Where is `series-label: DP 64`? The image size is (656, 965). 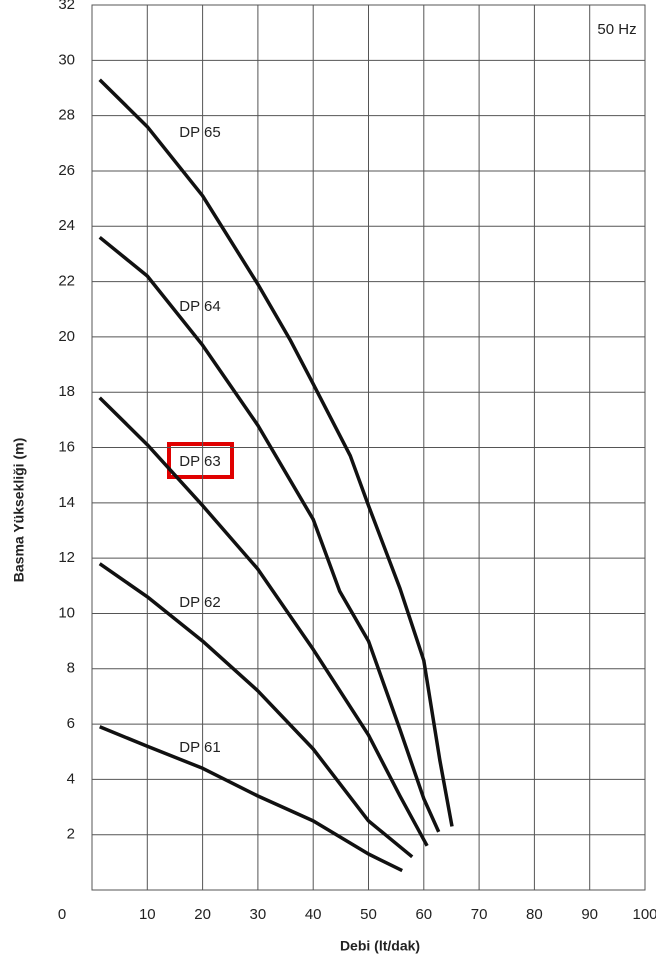 series-label: DP 64 is located at coordinates (199, 306).